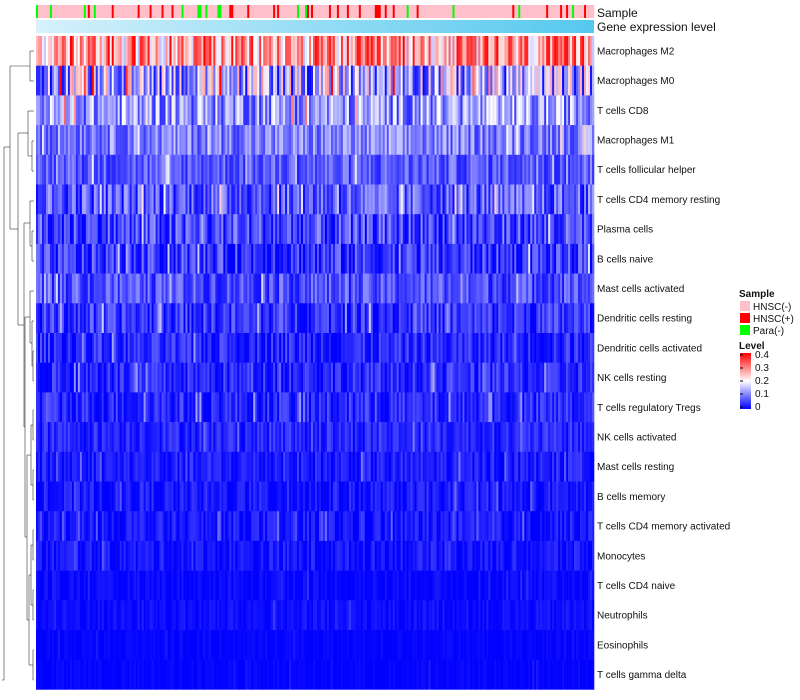  Describe the element at coordinates (315, 348) in the screenshot. I see `heatmap-row` at that location.